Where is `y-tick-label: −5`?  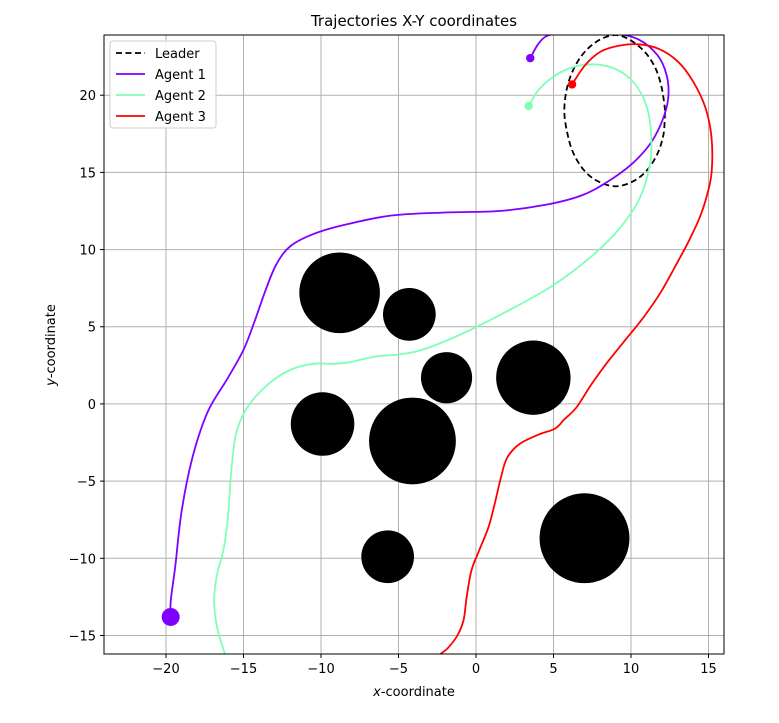 y-tick-label: −5 is located at coordinates (86, 482).